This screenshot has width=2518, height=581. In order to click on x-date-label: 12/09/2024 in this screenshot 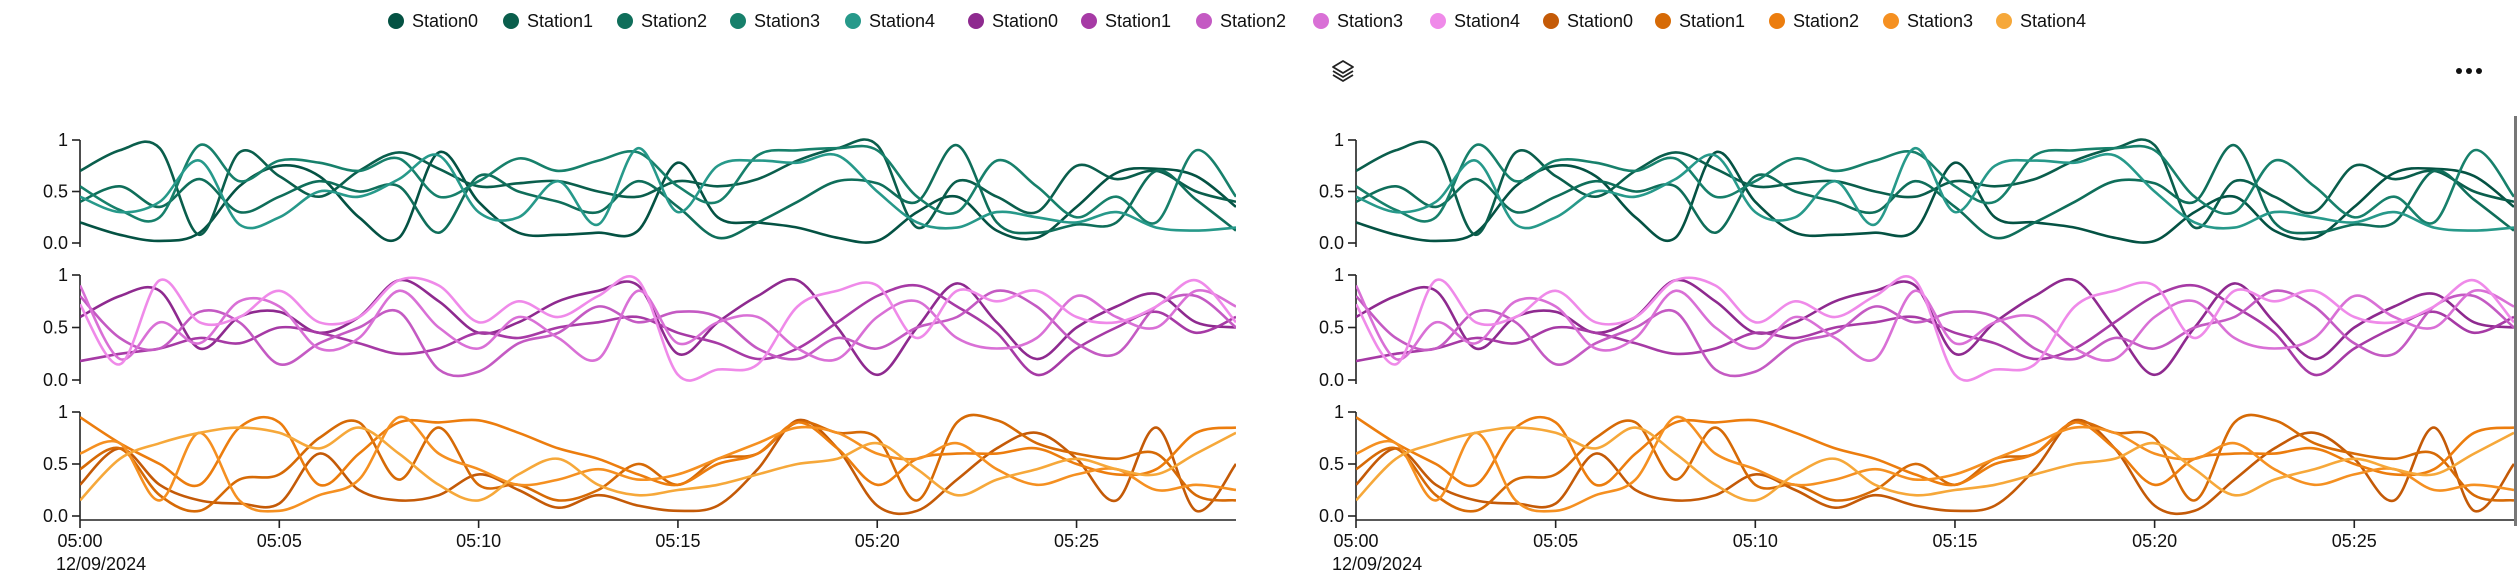, I will do `click(101, 564)`.